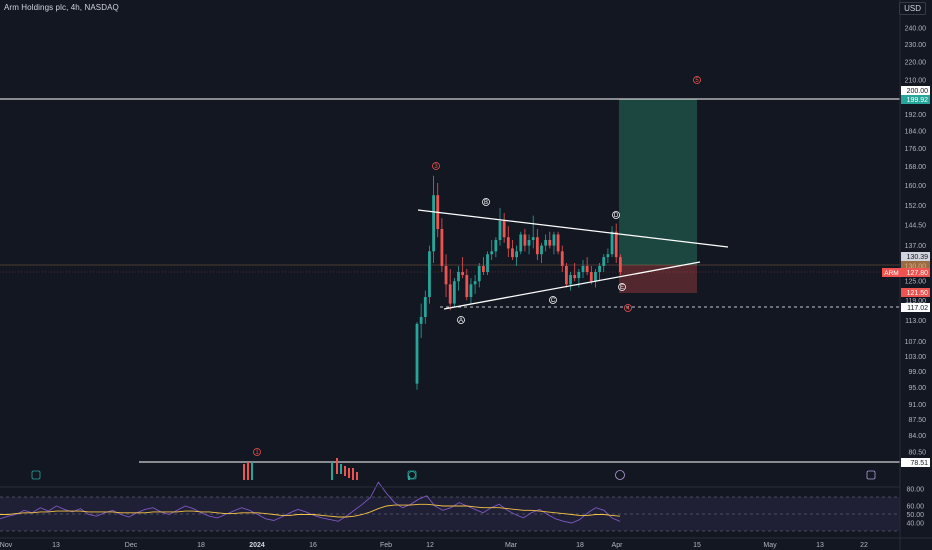  I want to click on chart-title: Arm Holdings plc, 4h, NASDAQ, so click(61, 7).